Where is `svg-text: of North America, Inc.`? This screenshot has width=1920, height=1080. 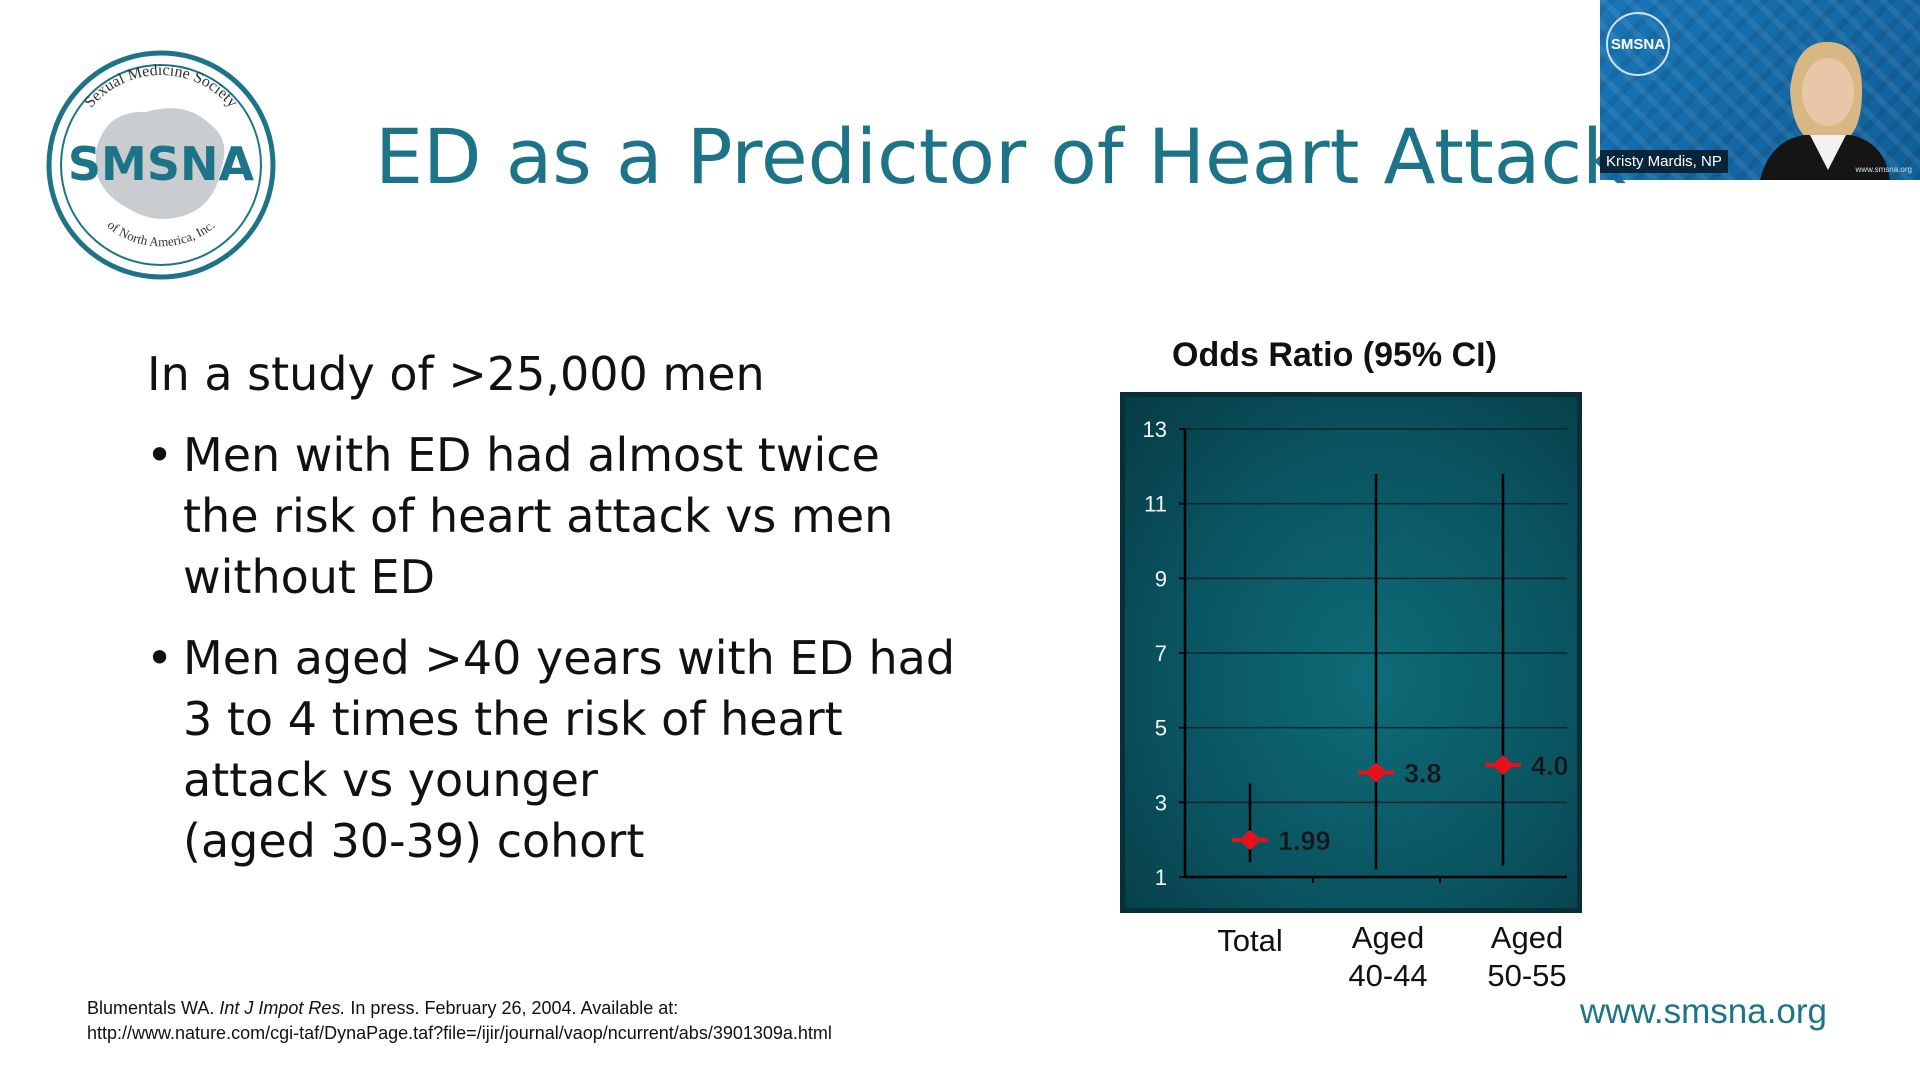
svg-text: of North America, Inc. is located at coordinates (161, 233).